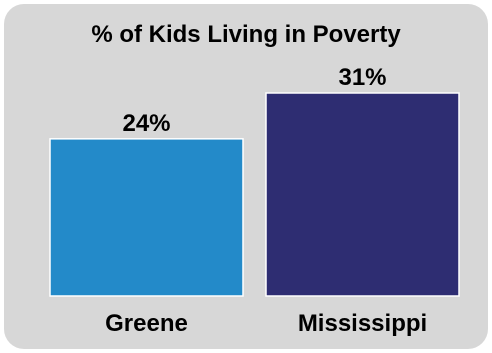 Image resolution: width=492 pixels, height=353 pixels. What do you see at coordinates (146, 323) in the screenshot?
I see `category-label-greene: Greene` at bounding box center [146, 323].